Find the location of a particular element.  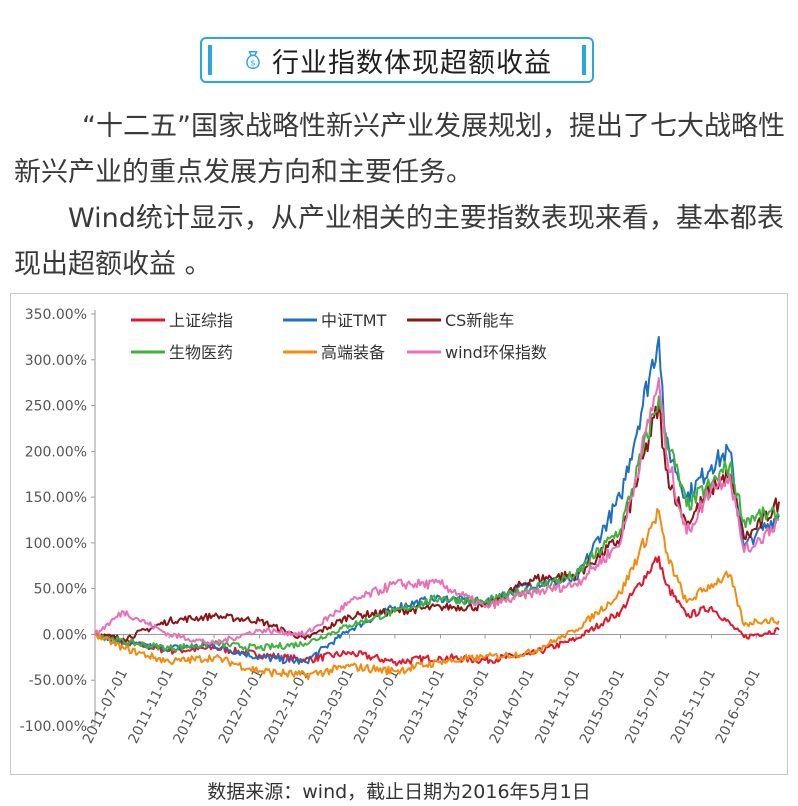

x-tick-label: 2014-07-01 is located at coordinates (512, 707).